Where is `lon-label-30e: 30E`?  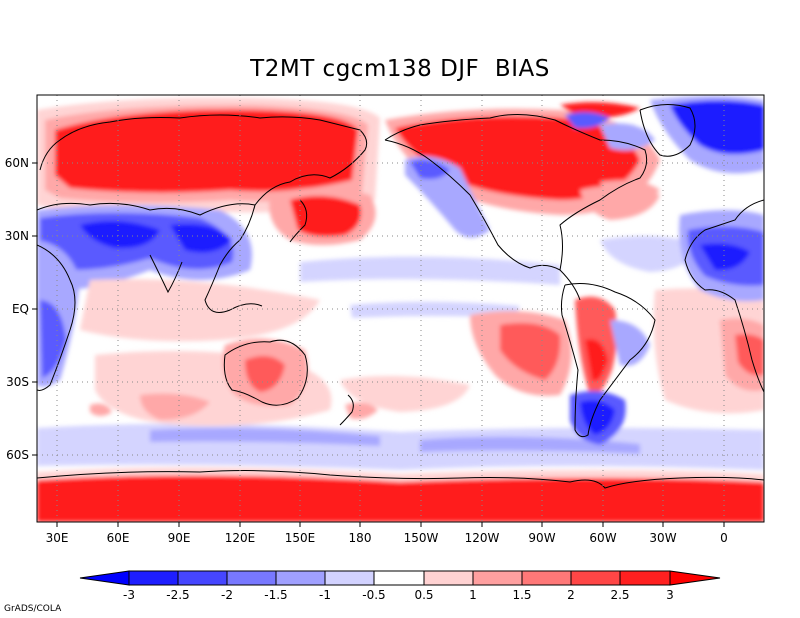 lon-label-30e: 30E is located at coordinates (57, 538).